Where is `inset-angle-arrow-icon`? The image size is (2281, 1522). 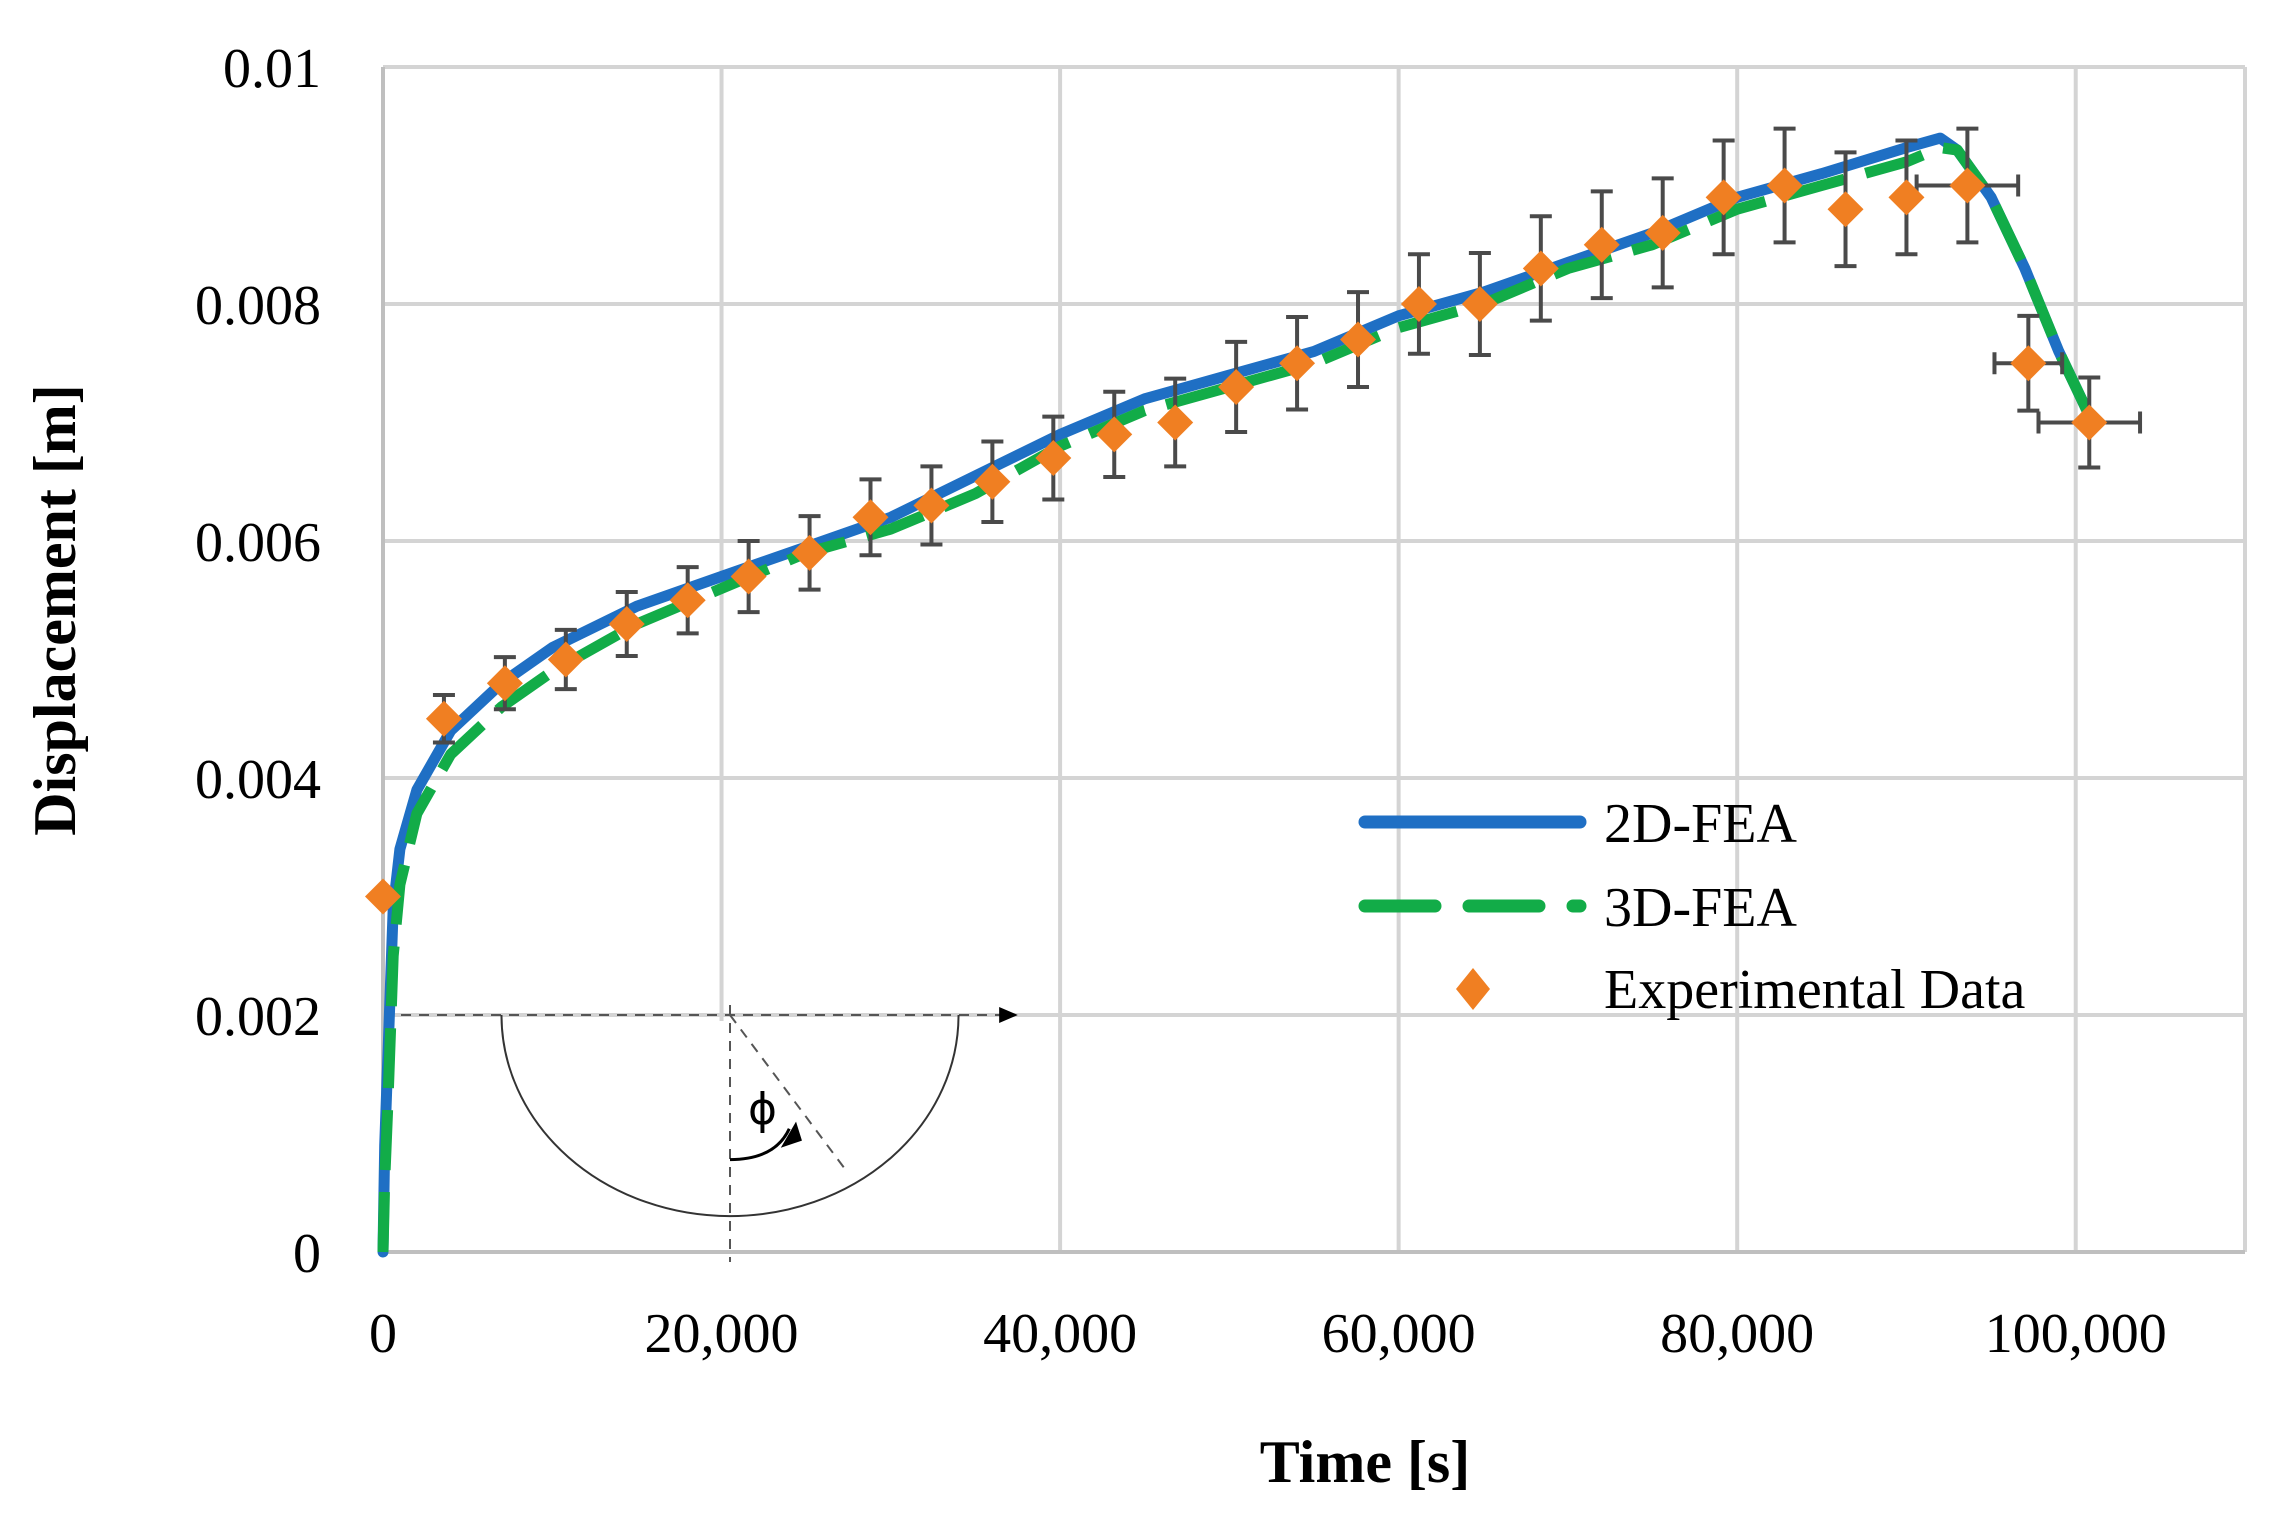
inset-angle-arrow-icon is located at coordinates (791, 1134).